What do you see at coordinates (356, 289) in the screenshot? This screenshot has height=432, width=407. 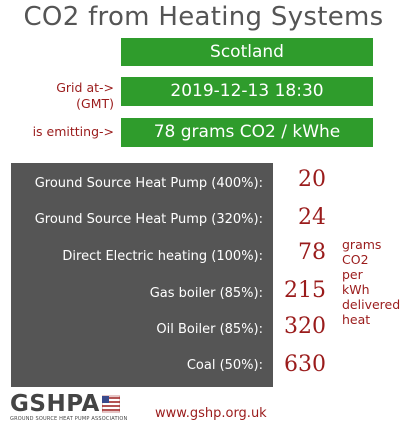 I see `unit-line: kWh` at bounding box center [356, 289].